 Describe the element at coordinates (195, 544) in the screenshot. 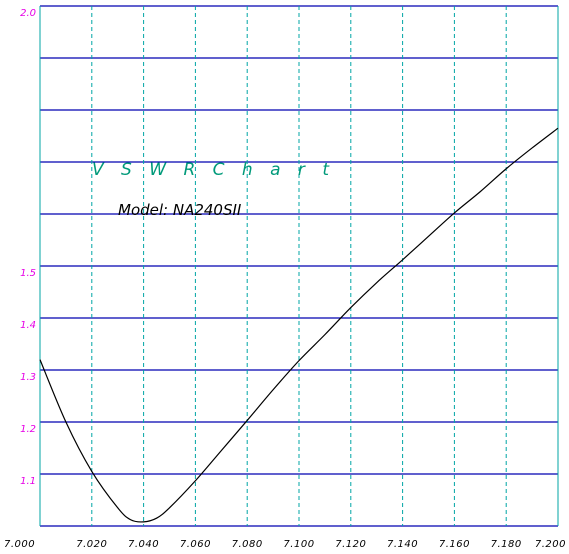

I see `x-tick-label: 7.060` at that location.